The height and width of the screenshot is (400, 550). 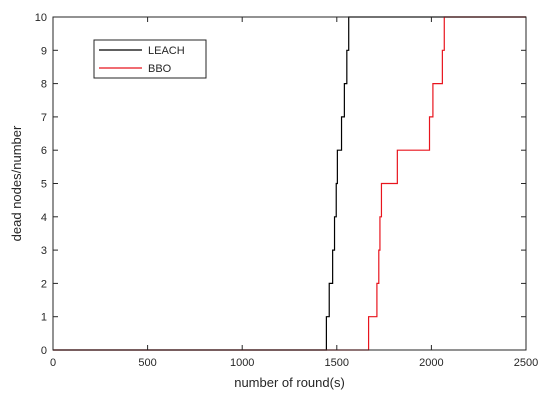 I want to click on x-tick-label: 1500, so click(x=337, y=363).